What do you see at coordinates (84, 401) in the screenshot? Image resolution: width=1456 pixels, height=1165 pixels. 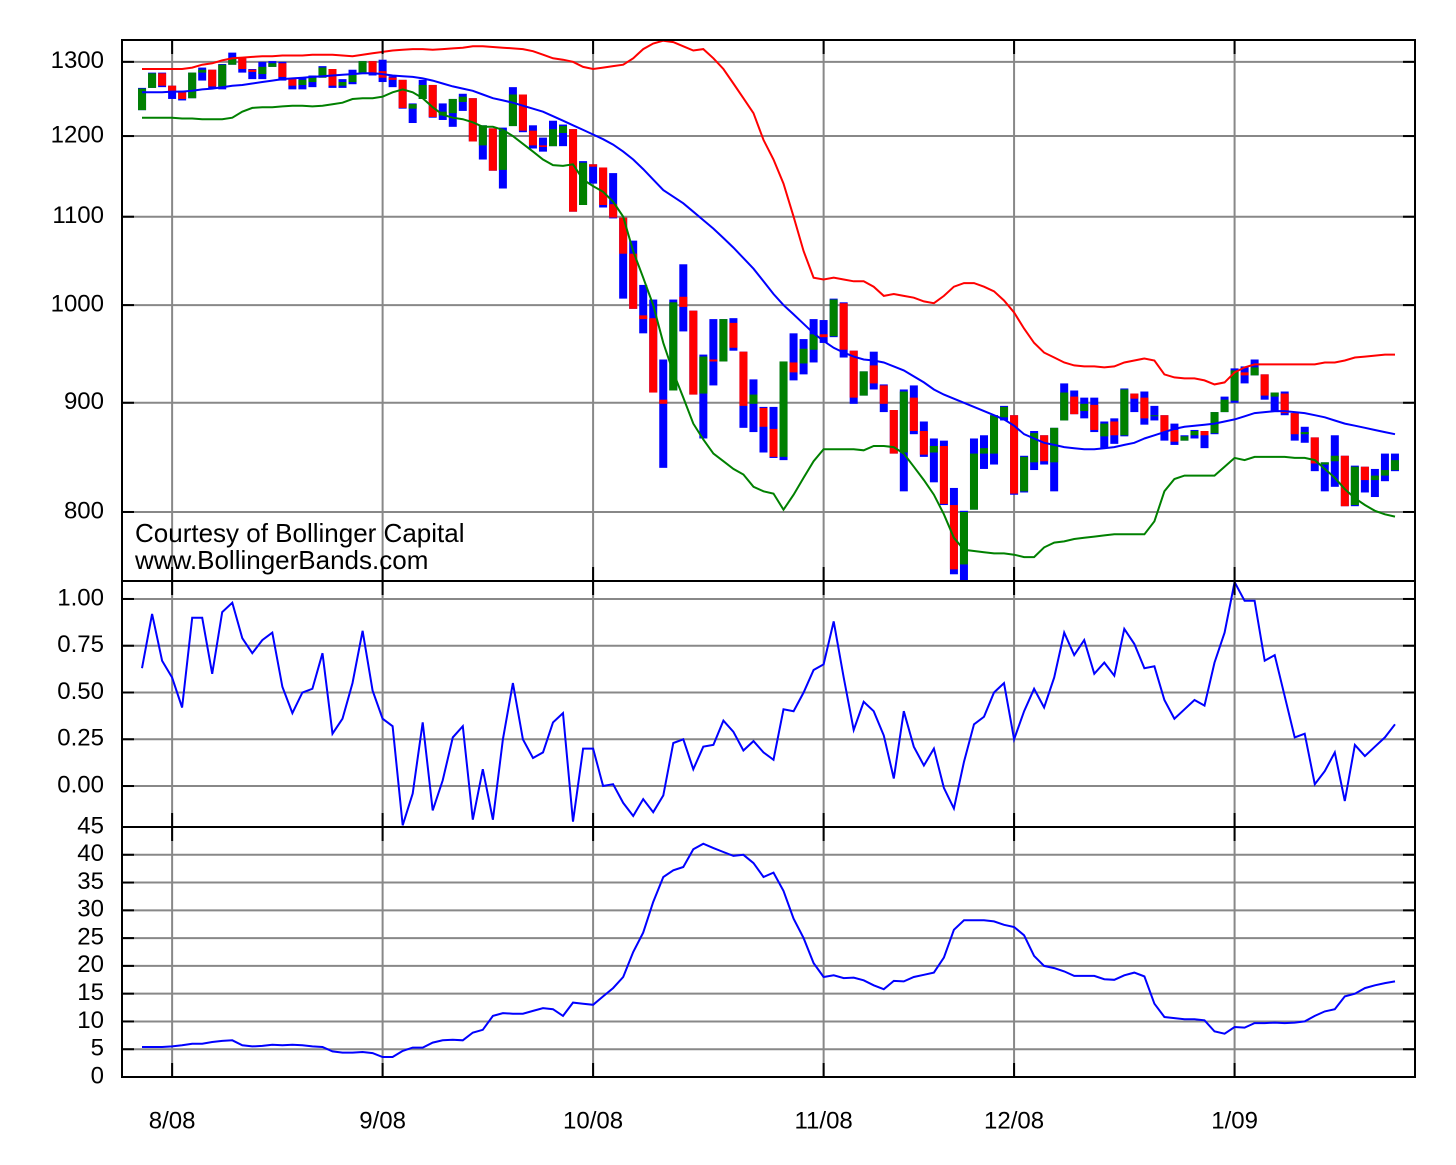 I see `y-tick-label: 900` at bounding box center [84, 401].